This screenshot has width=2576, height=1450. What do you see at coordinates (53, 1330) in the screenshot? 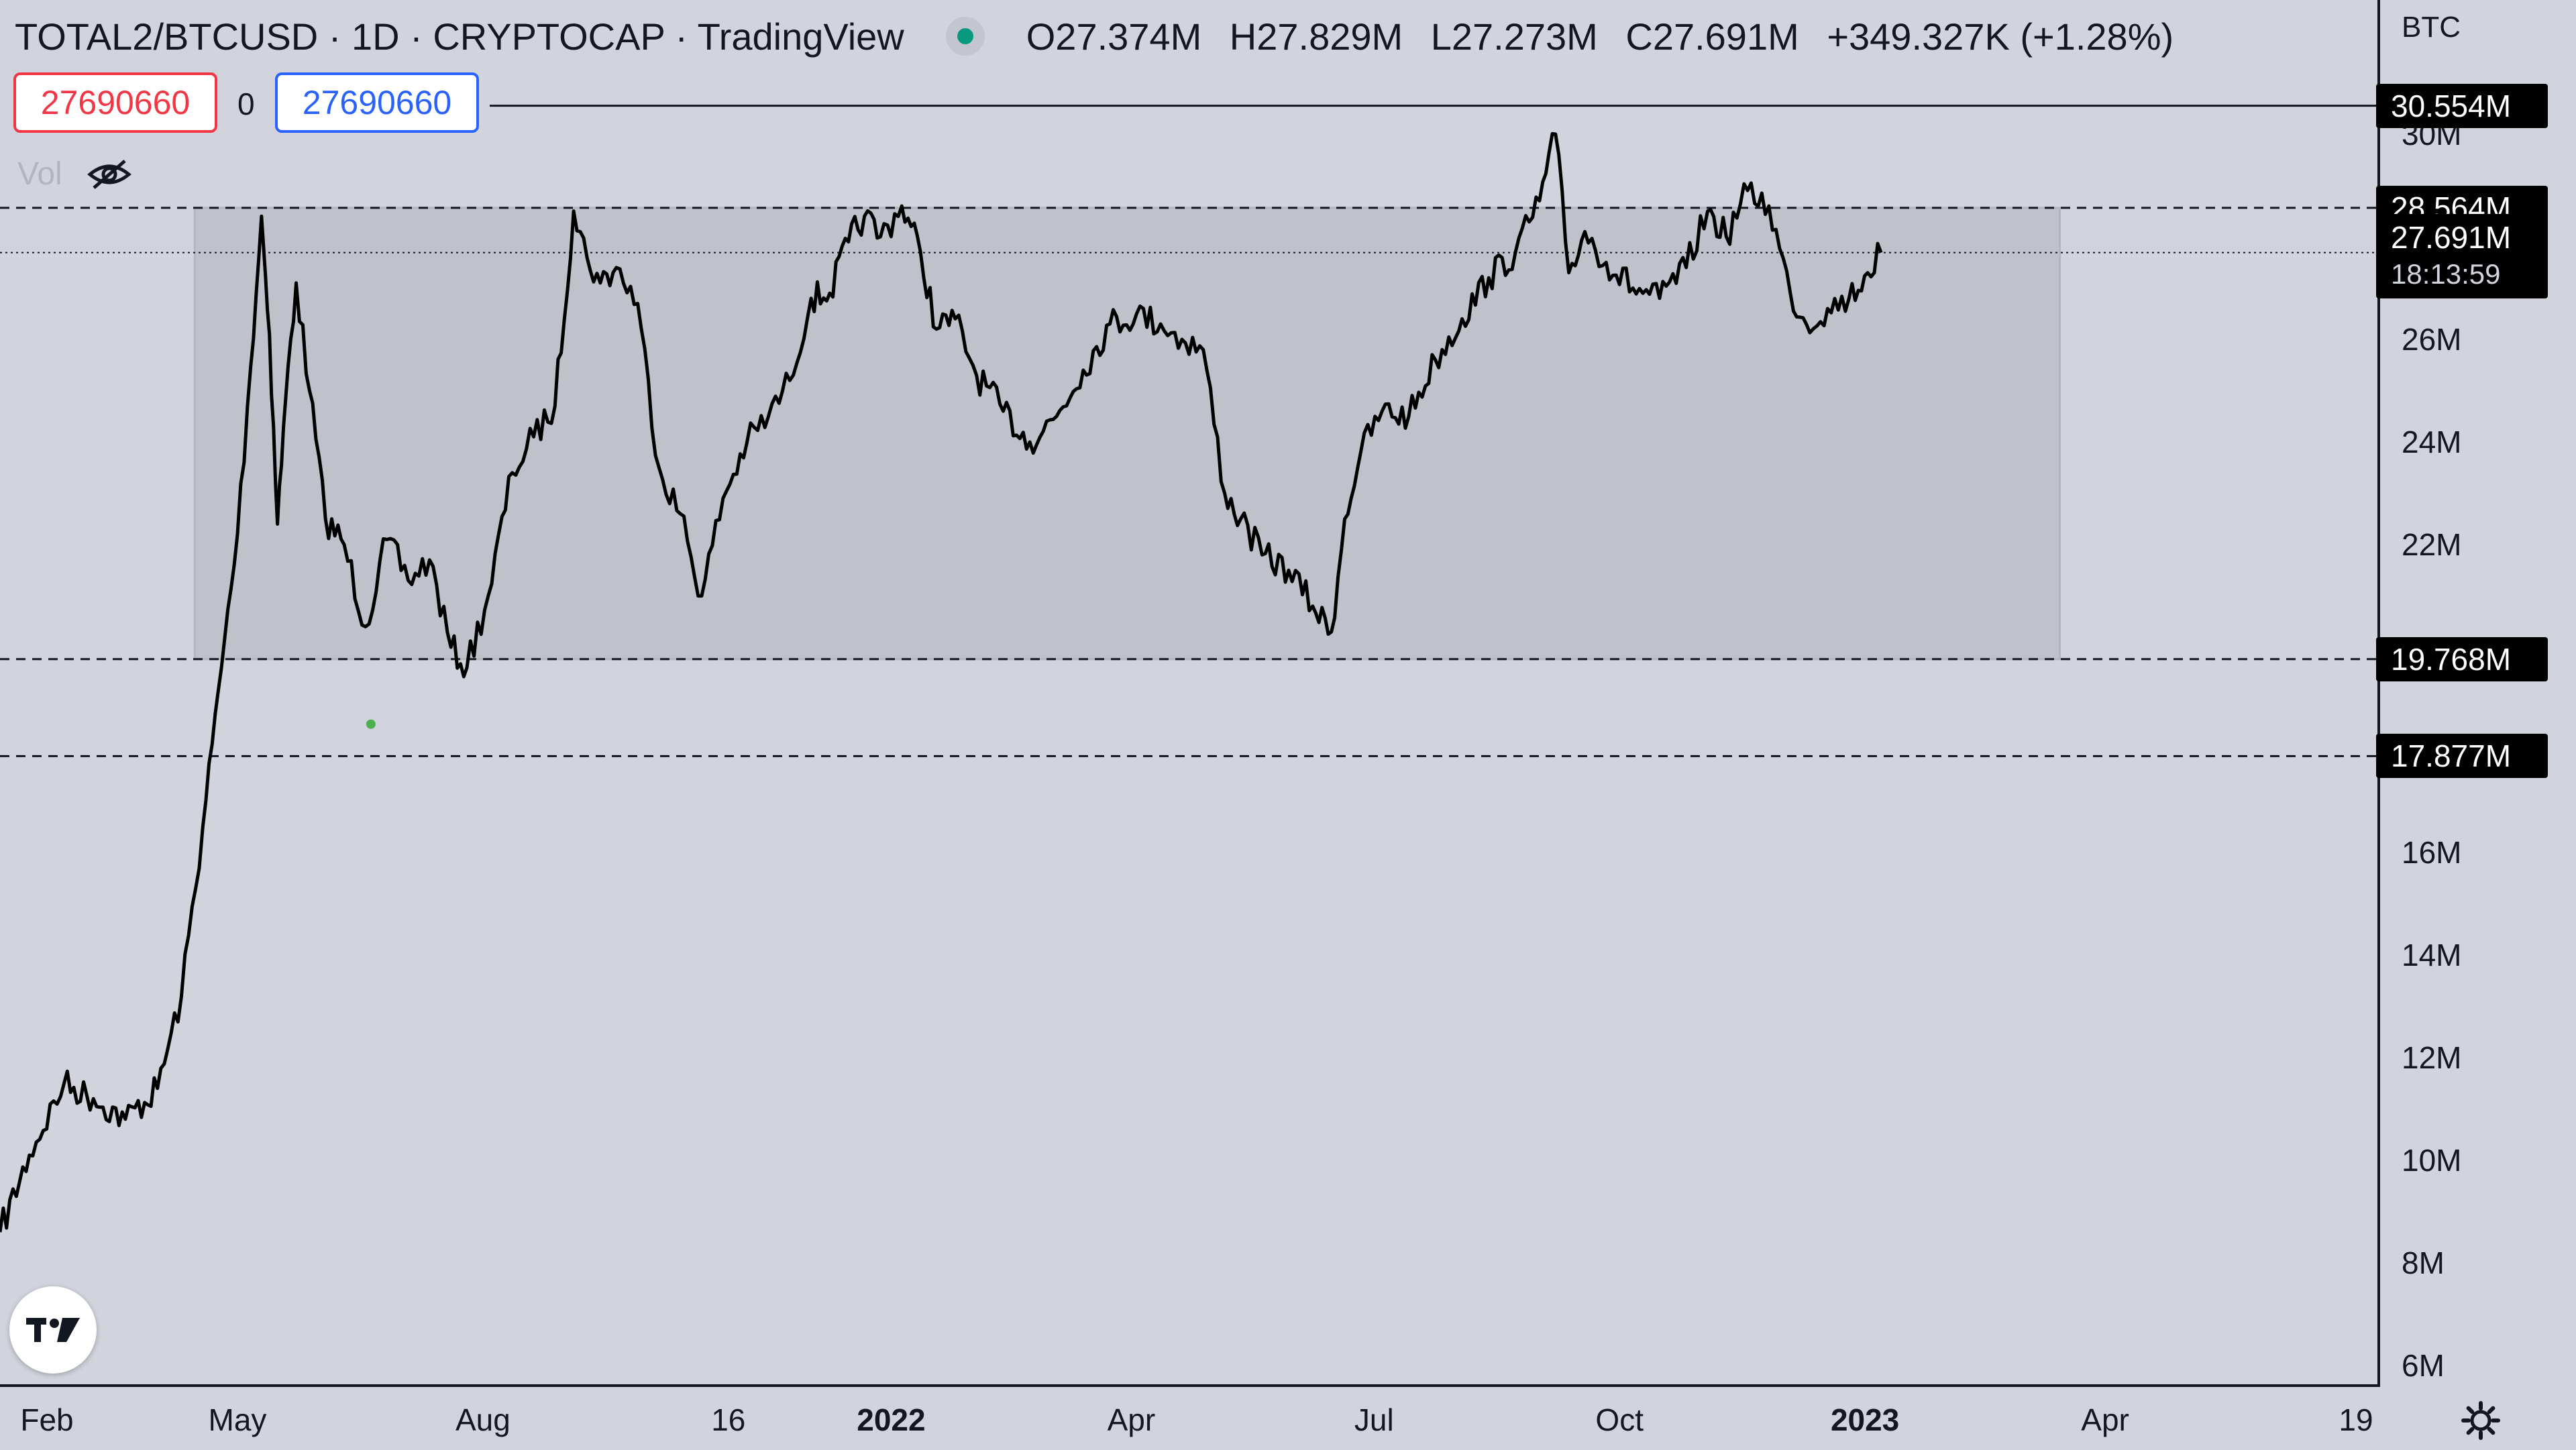
I see `tradingview-logo-icon` at bounding box center [53, 1330].